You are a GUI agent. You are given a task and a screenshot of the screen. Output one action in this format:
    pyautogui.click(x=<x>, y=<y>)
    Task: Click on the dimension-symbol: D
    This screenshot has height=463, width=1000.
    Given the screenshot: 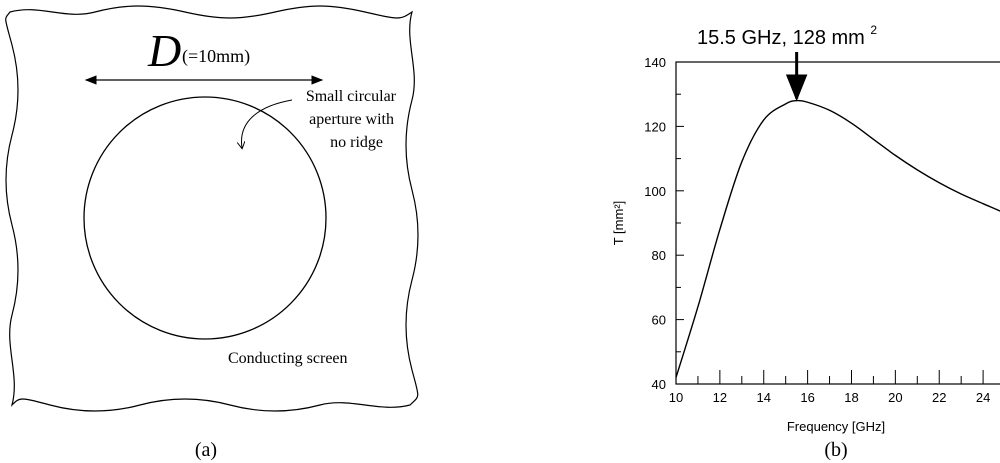 What is the action you would take?
    pyautogui.click(x=164, y=50)
    